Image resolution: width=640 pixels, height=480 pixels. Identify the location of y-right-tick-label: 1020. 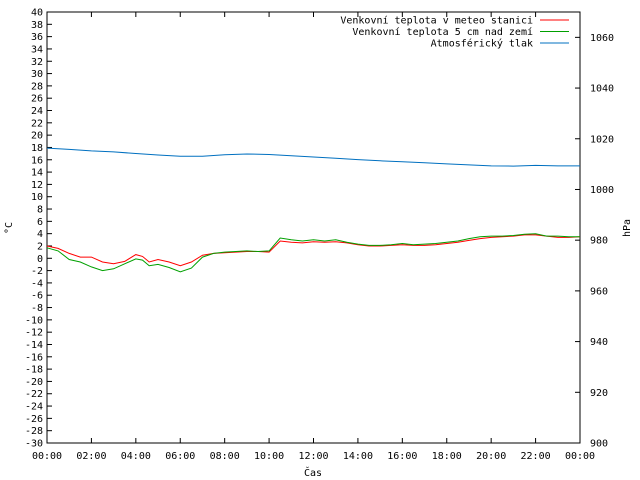
(602, 139).